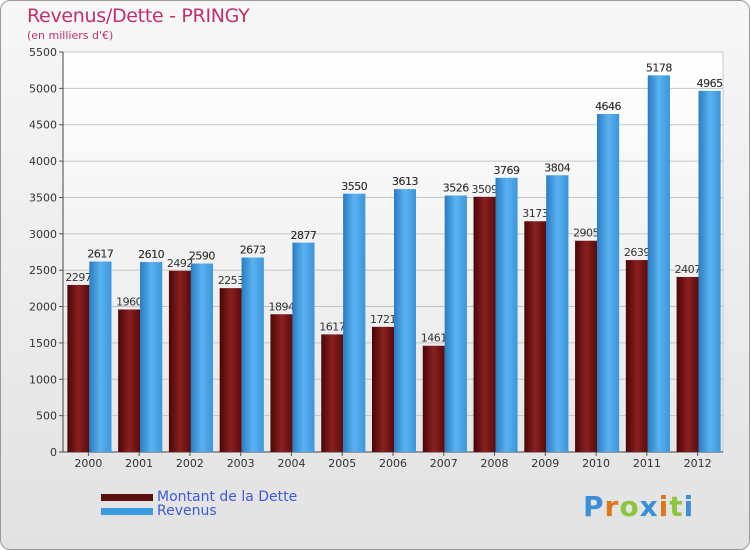 The image size is (750, 550). I want to click on data-label-dette: 2639, so click(637, 252).